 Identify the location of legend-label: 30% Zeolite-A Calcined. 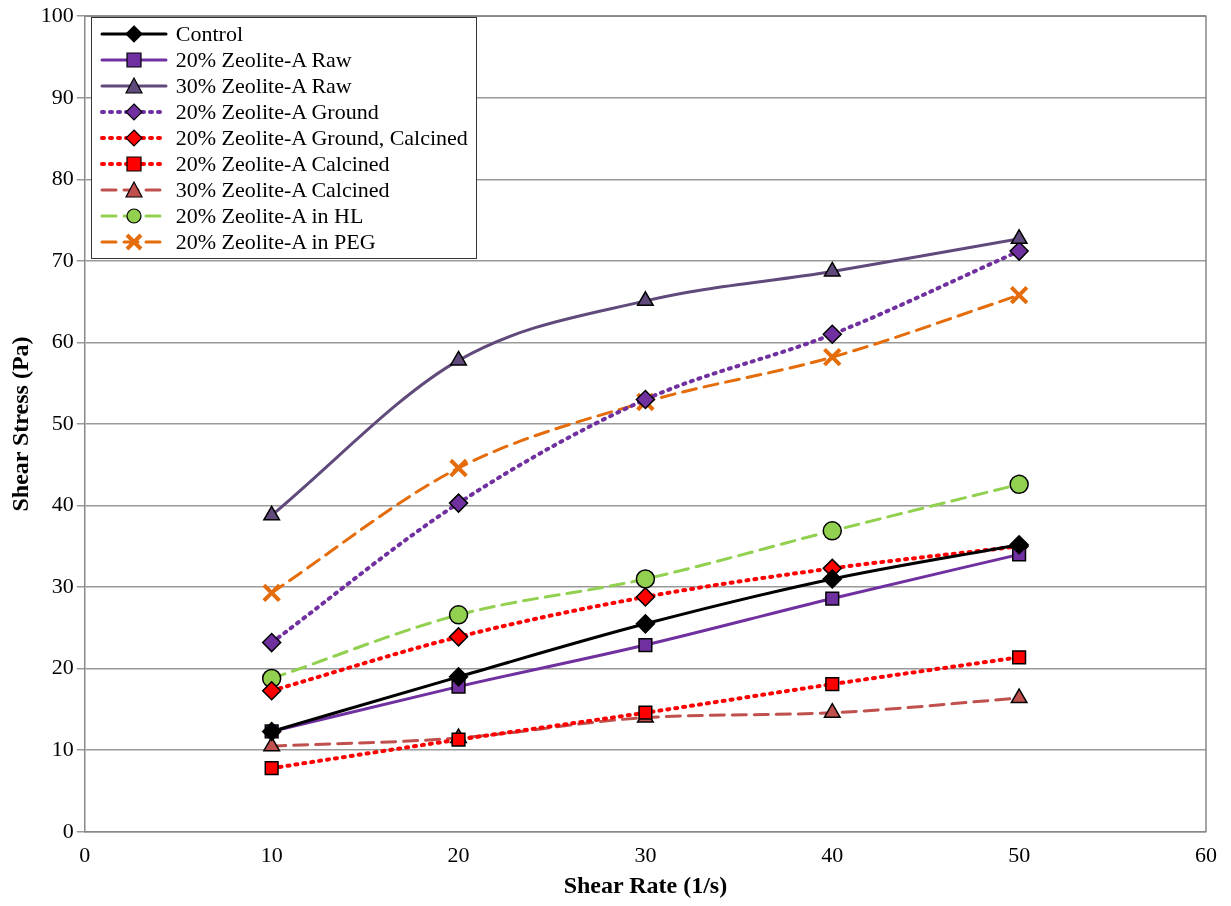
(282, 190).